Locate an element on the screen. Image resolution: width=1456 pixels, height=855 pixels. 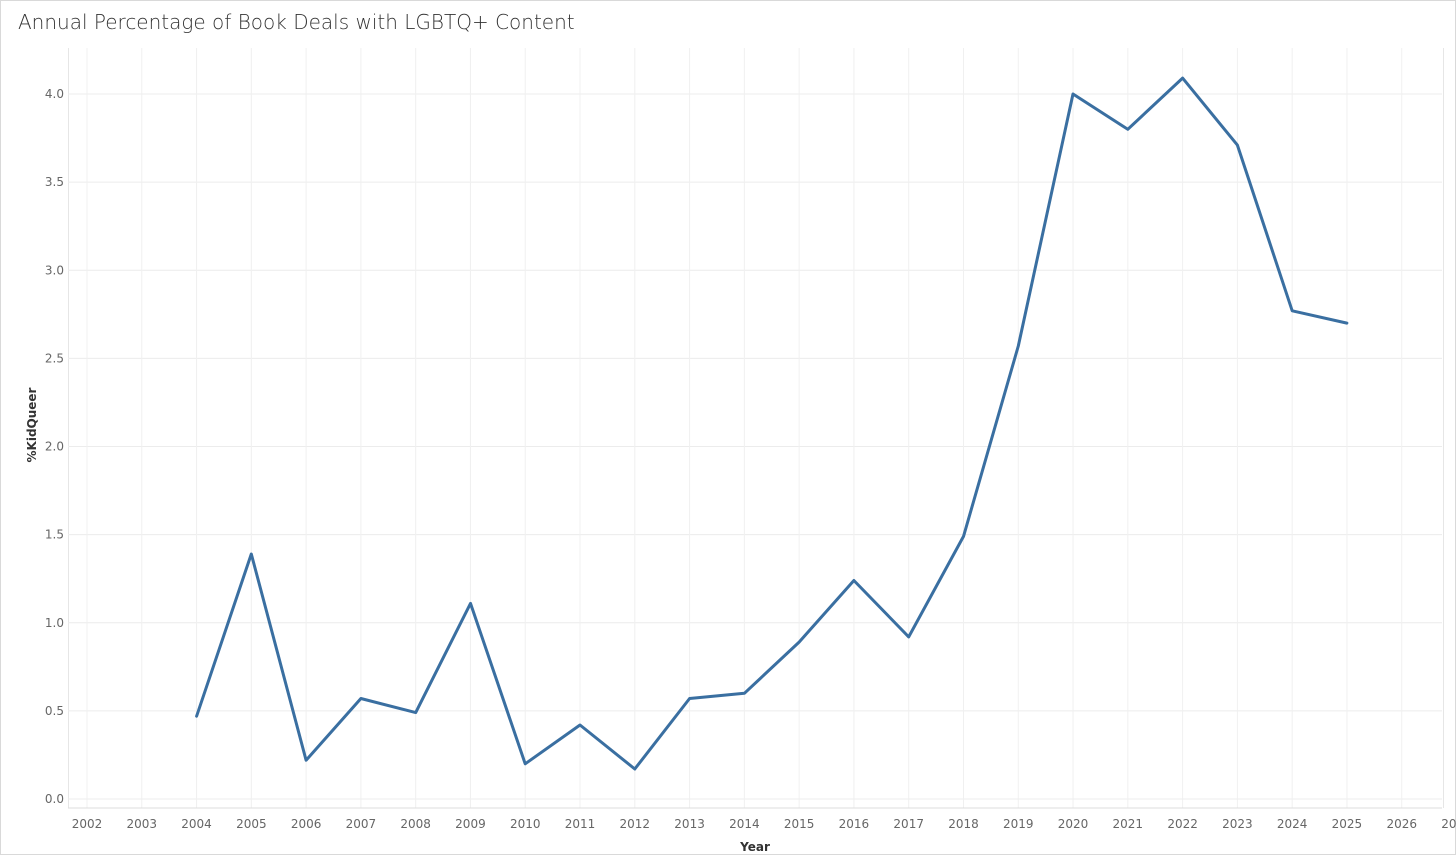
x-tick-label: 2015 is located at coordinates (799, 824).